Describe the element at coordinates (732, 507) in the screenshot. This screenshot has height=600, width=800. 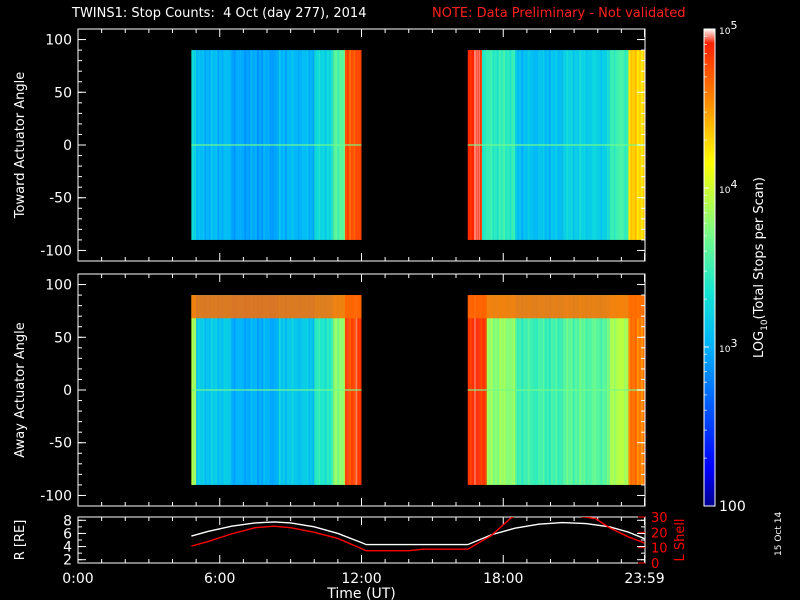
I see `colorbar-tick-label: 100` at that location.